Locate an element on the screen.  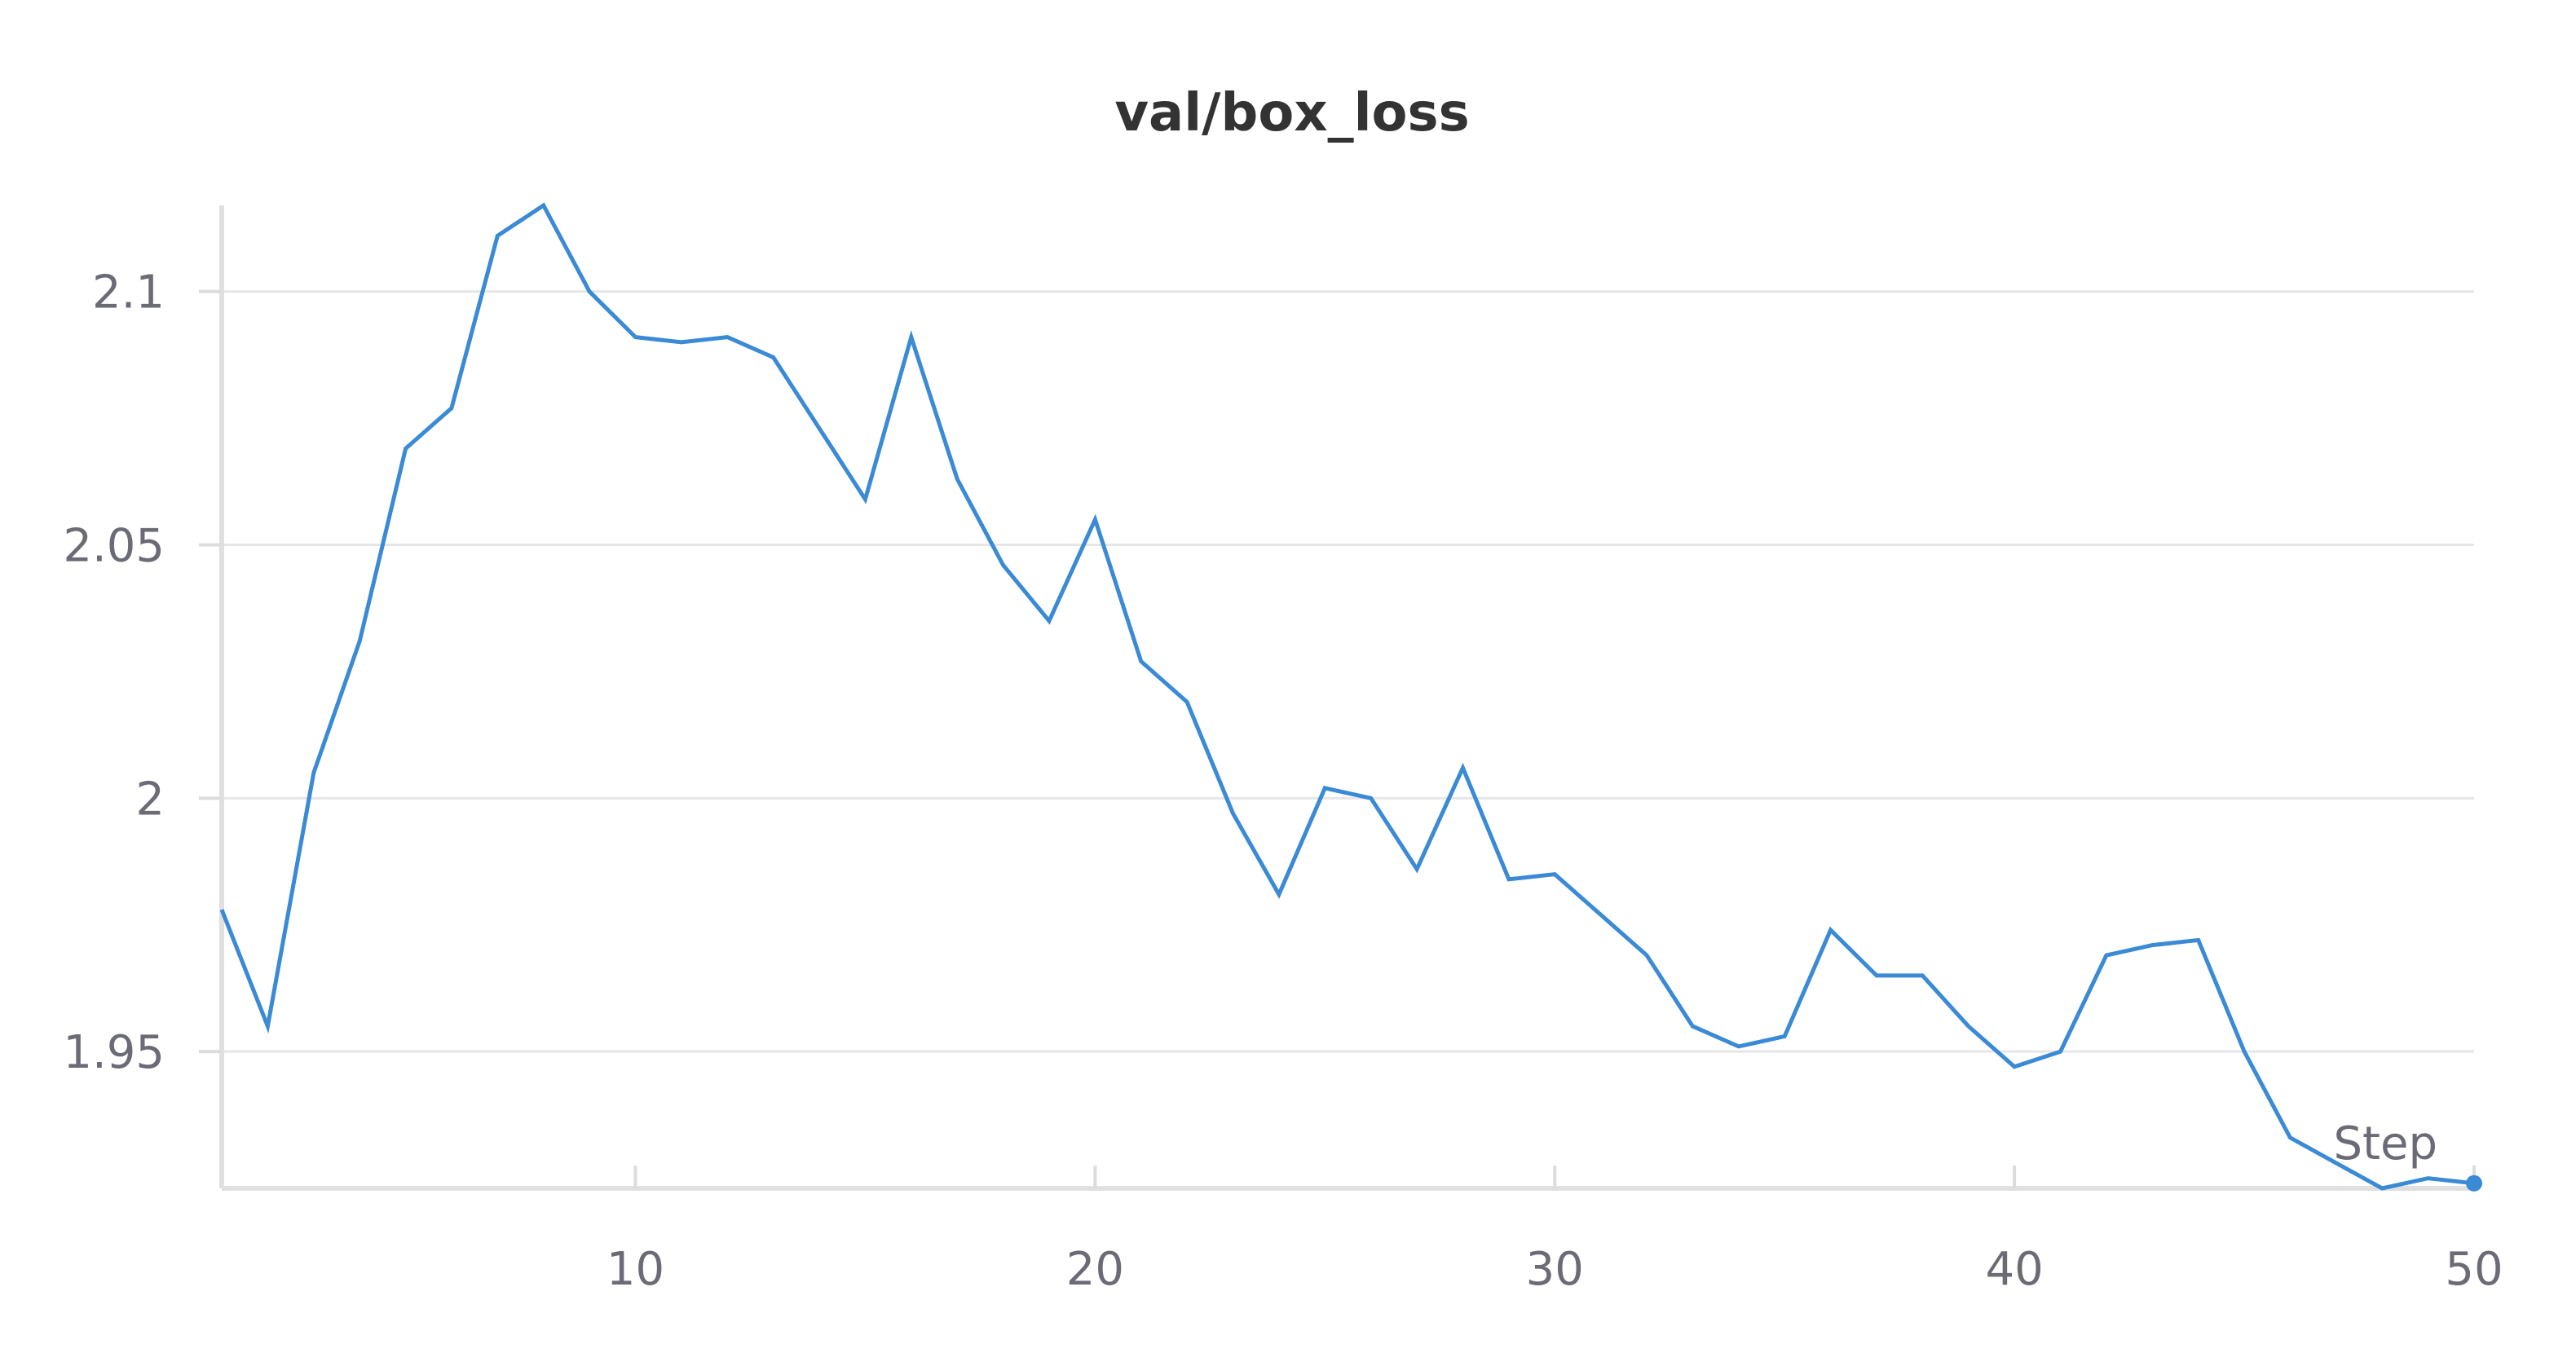
y-tick-label: 2 is located at coordinates (150, 799).